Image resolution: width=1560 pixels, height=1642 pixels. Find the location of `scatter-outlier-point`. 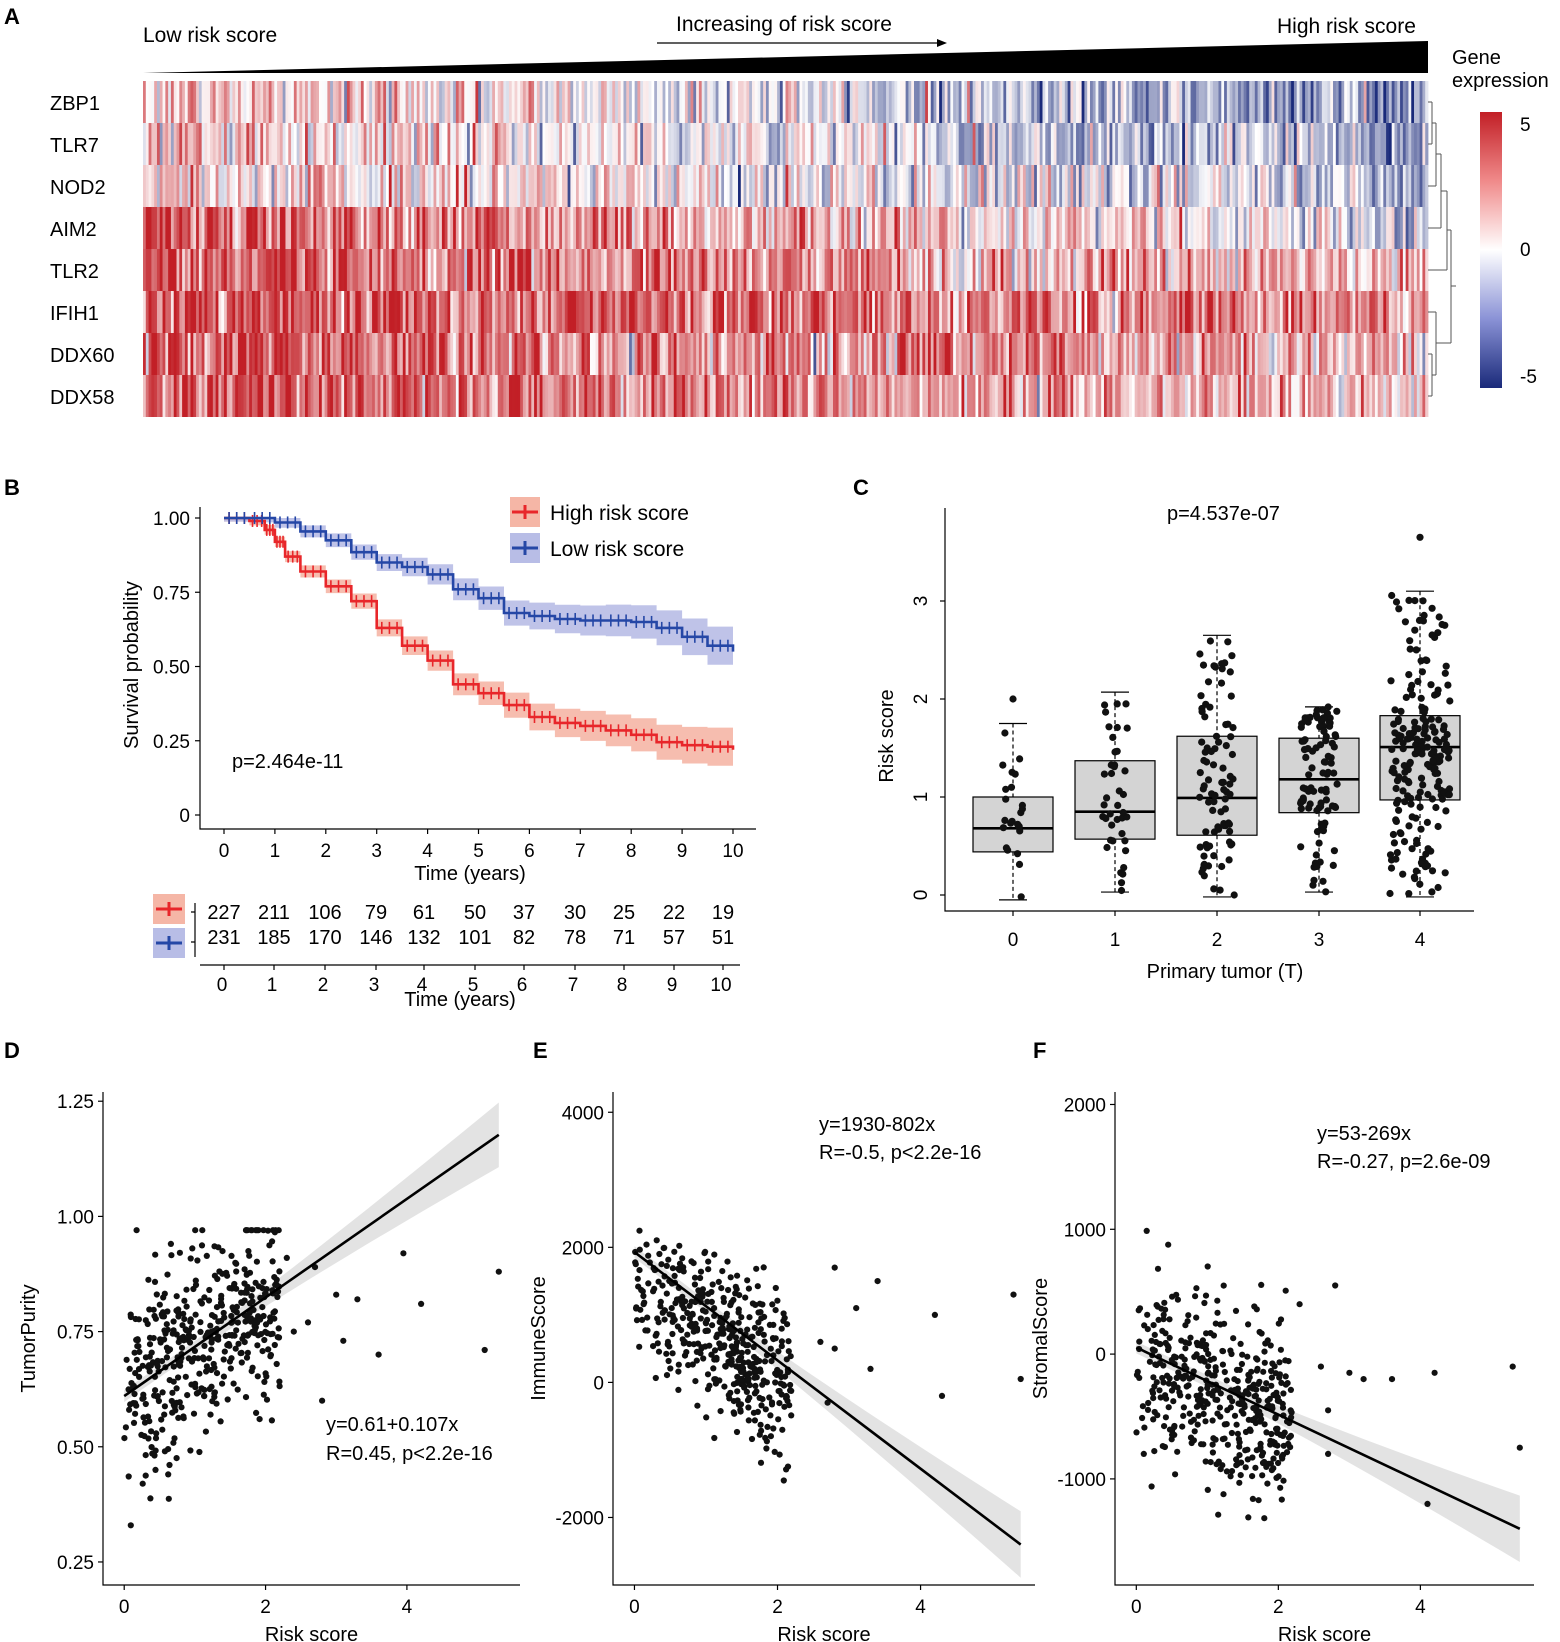

scatter-outlier-point is located at coordinates (293, 1331).